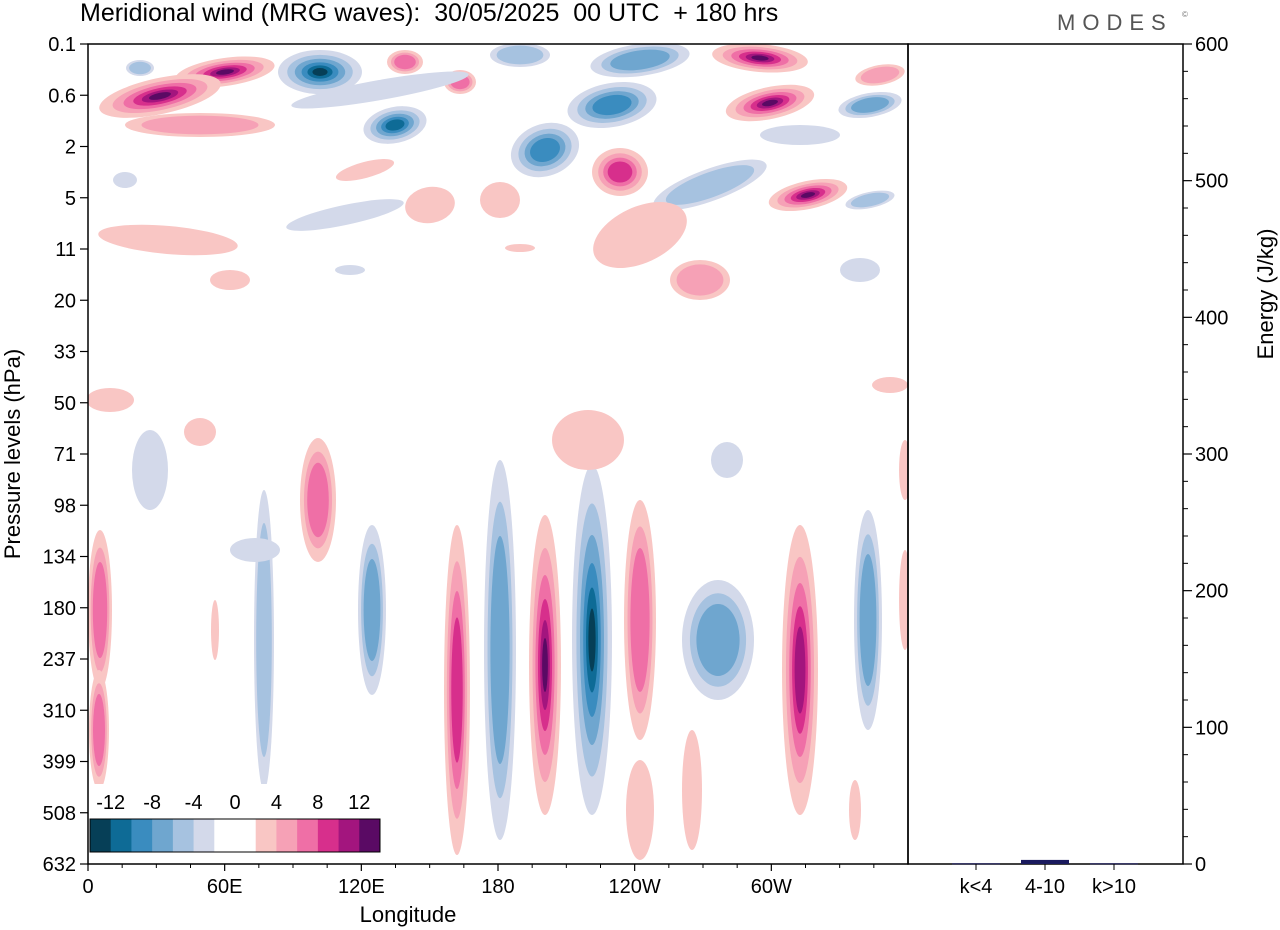 The image size is (1280, 930). What do you see at coordinates (497, 887) in the screenshot?
I see `x-tick-label: 180` at bounding box center [497, 887].